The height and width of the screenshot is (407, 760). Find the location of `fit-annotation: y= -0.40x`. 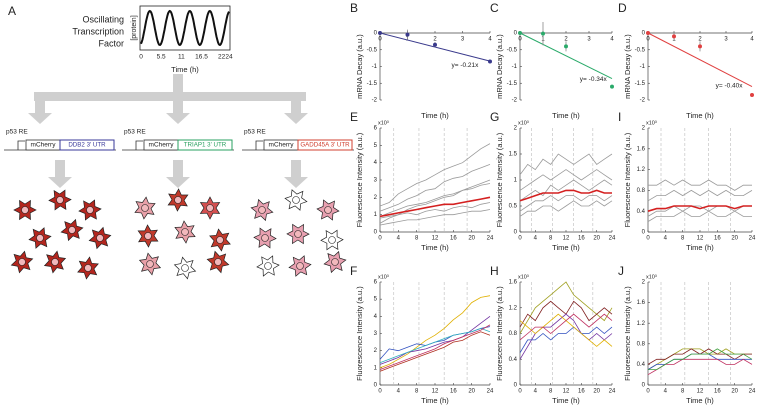

fit-annotation: y= -0.40x is located at coordinates (730, 86).